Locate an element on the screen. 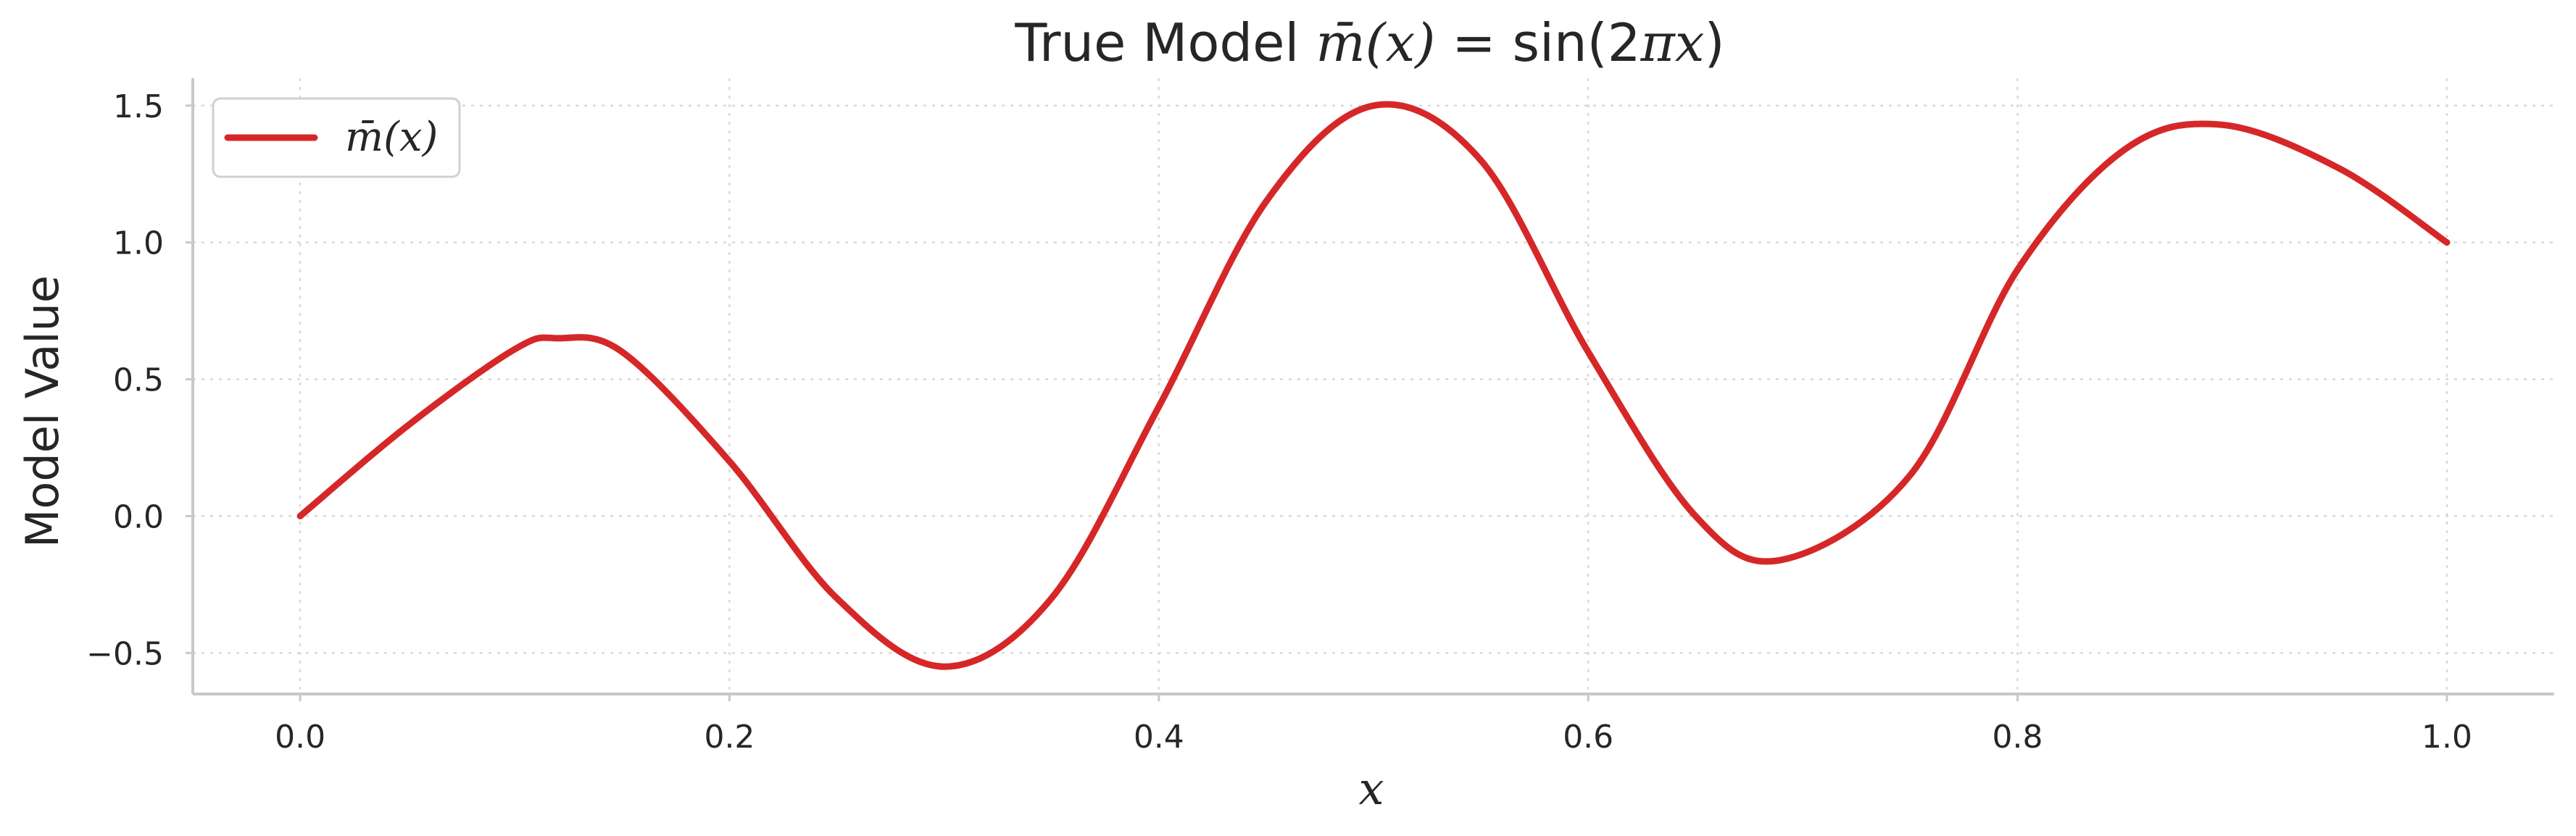  chart-title: True Model m̄(x) = sin(2πx) is located at coordinates (1369, 42).